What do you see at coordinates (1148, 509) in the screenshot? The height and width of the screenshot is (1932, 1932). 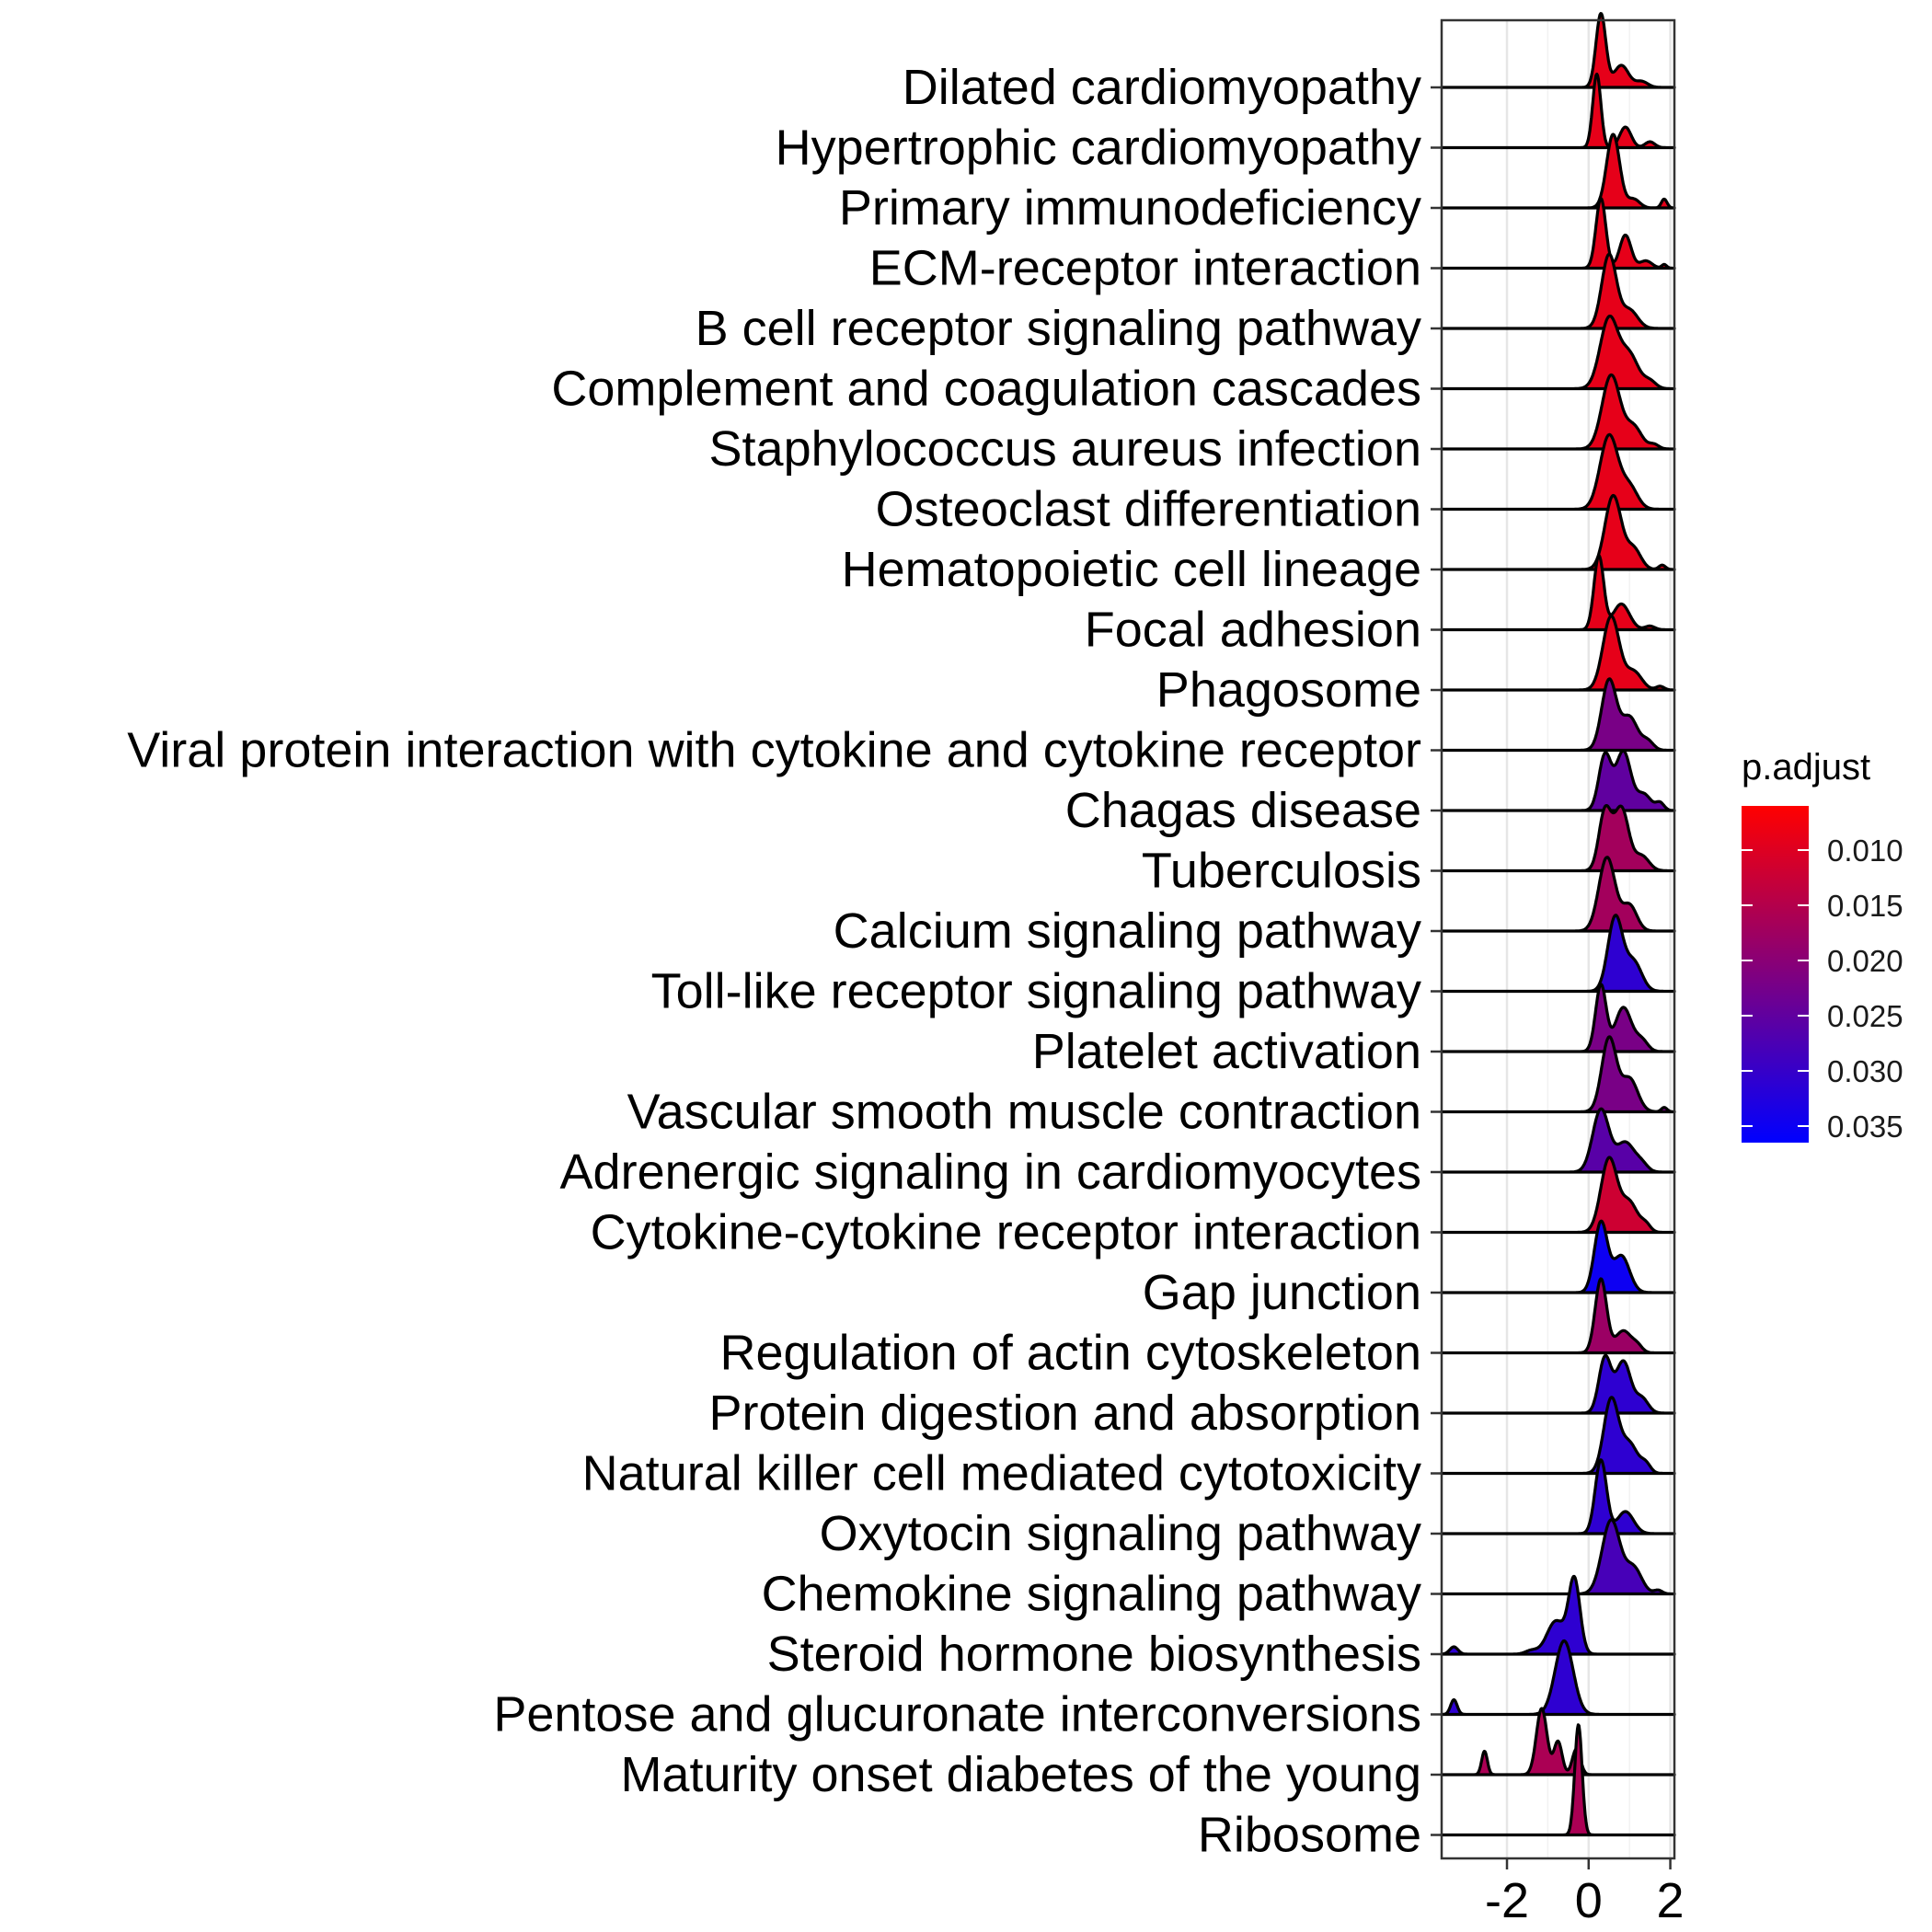 I see `category-label: Osteoclast differentiation` at bounding box center [1148, 509].